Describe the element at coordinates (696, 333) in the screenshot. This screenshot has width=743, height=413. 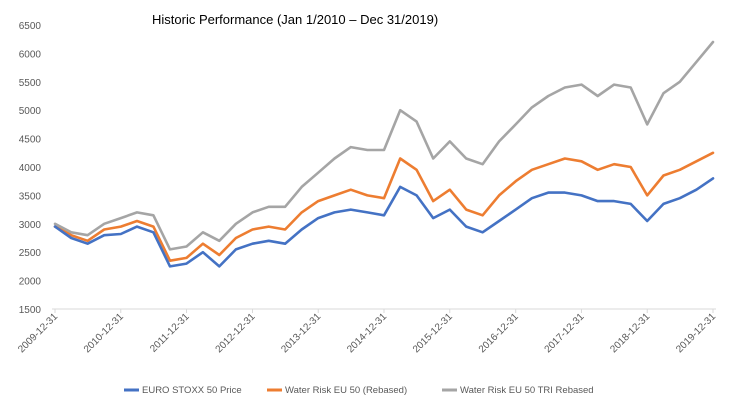
I see `x-tick-label: 2019-12-31` at that location.